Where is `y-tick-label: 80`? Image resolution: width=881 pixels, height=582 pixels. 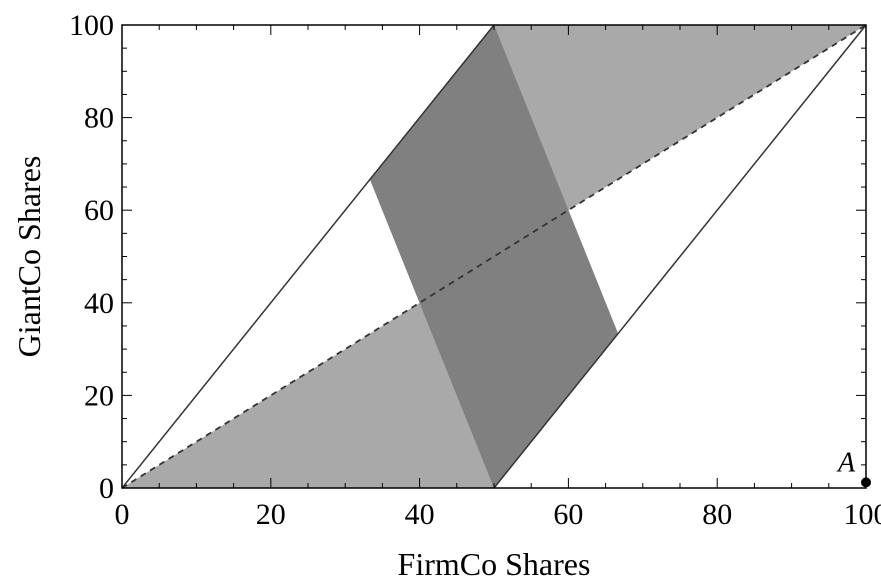
y-tick-label: 80 is located at coordinates (99, 118).